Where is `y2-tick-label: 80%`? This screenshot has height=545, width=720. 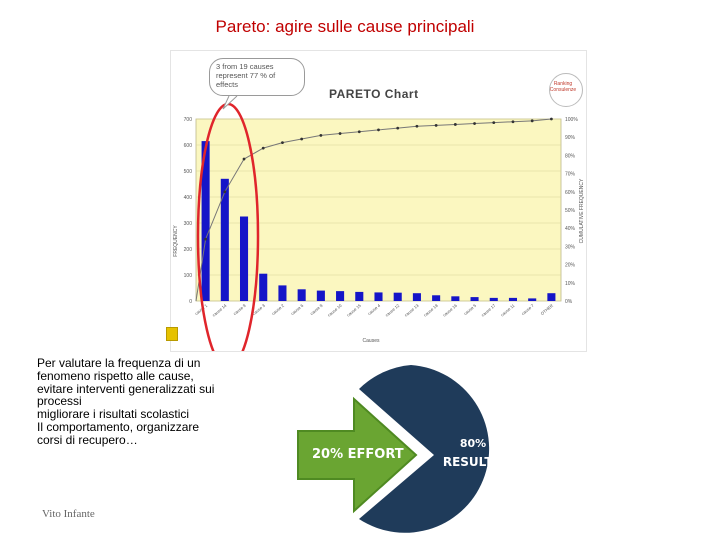
y2-tick-label: 80% is located at coordinates (570, 156).